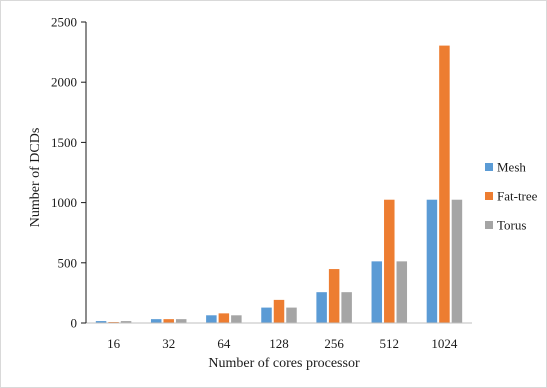 The width and height of the screenshot is (547, 388). Describe the element at coordinates (64, 82) in the screenshot. I see `y-tick-label: 2000` at that location.